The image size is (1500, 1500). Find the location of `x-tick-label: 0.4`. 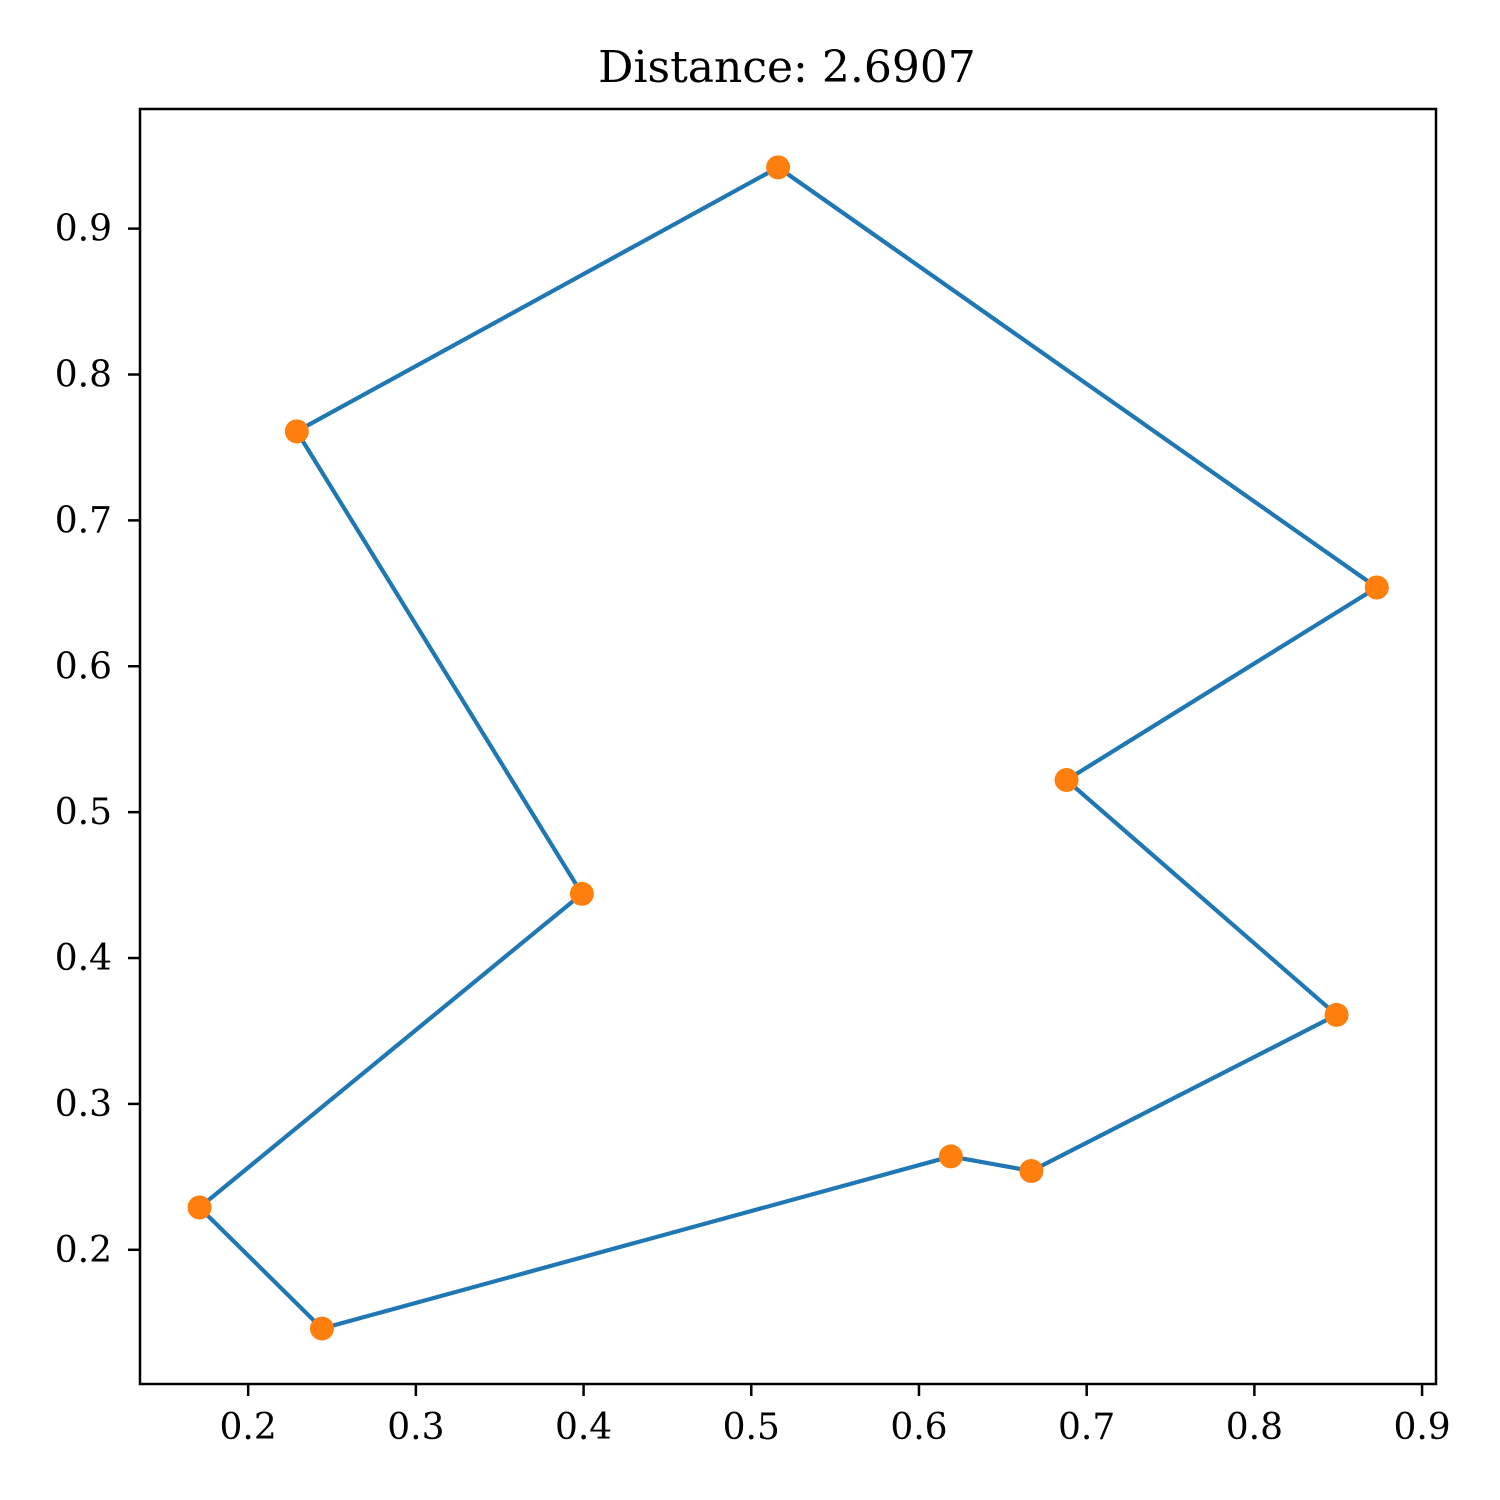

x-tick-label: 0.4 is located at coordinates (583, 1427).